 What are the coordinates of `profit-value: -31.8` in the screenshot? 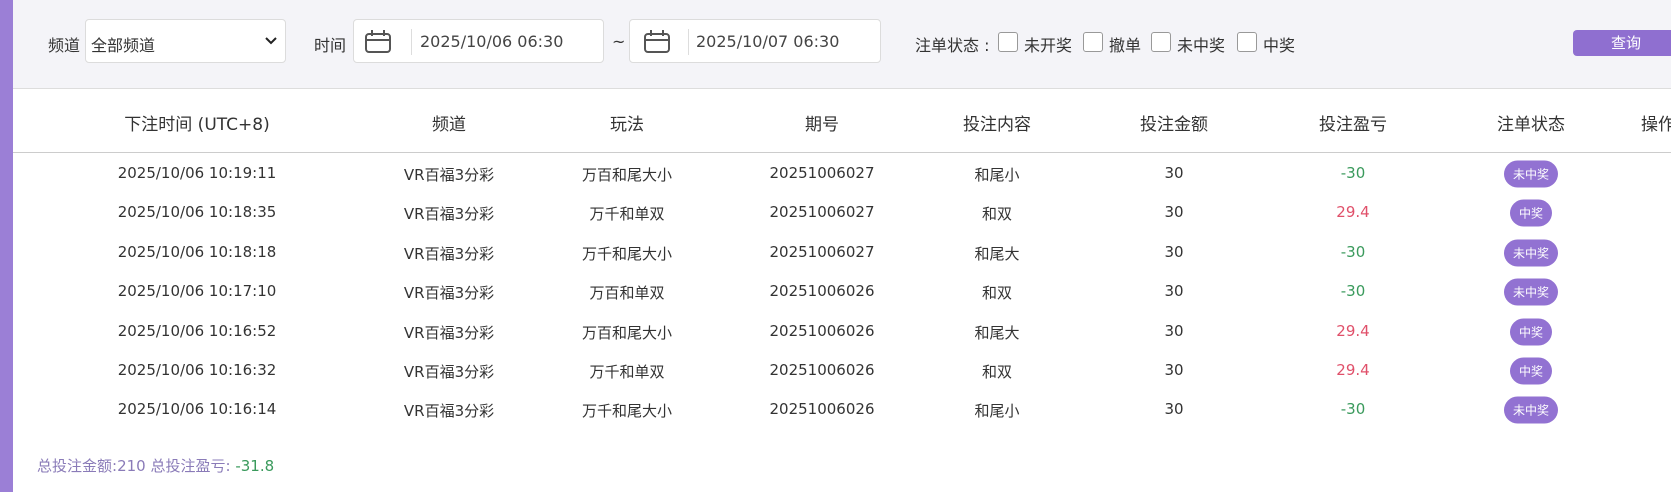 It's located at (255, 466).